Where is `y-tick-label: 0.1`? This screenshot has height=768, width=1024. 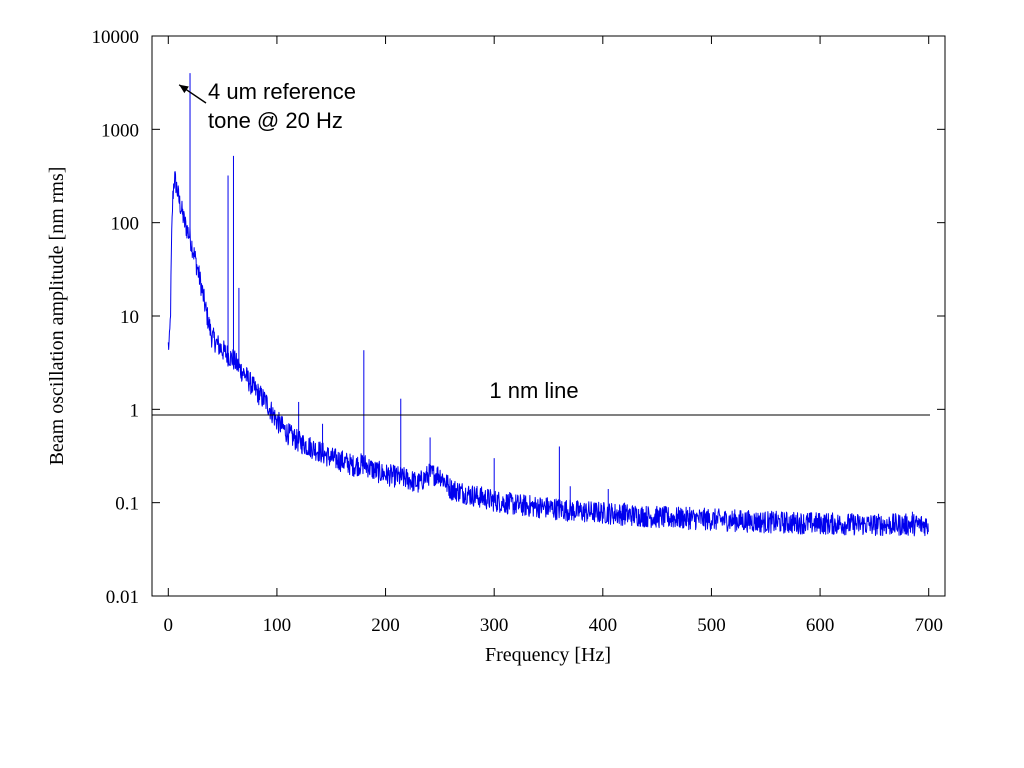 y-tick-label: 0.1 is located at coordinates (127, 504).